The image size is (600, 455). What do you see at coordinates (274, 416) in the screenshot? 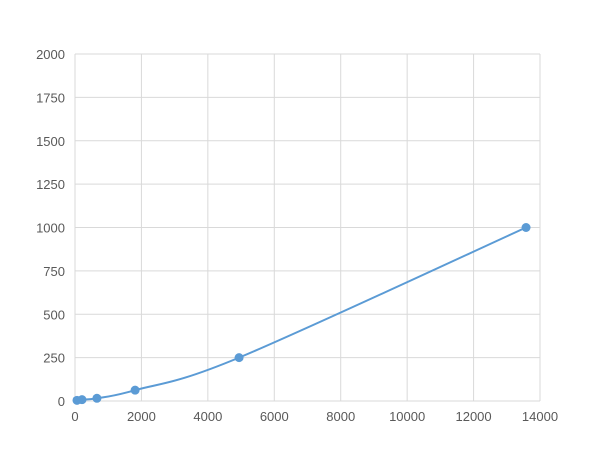
I see `x-tick-label: 6000` at bounding box center [274, 416].